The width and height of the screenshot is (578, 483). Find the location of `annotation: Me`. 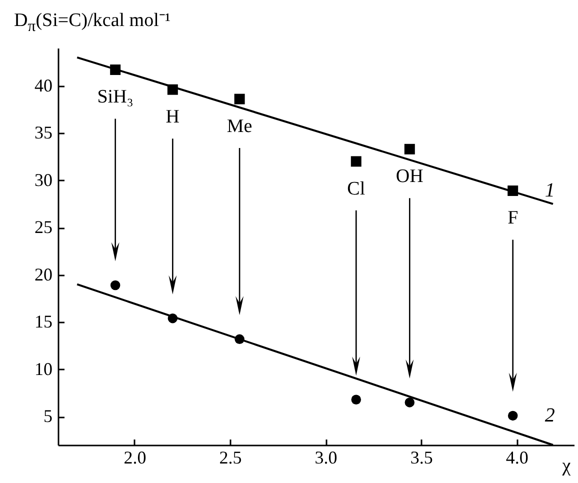

annotation: Me is located at coordinates (239, 127).